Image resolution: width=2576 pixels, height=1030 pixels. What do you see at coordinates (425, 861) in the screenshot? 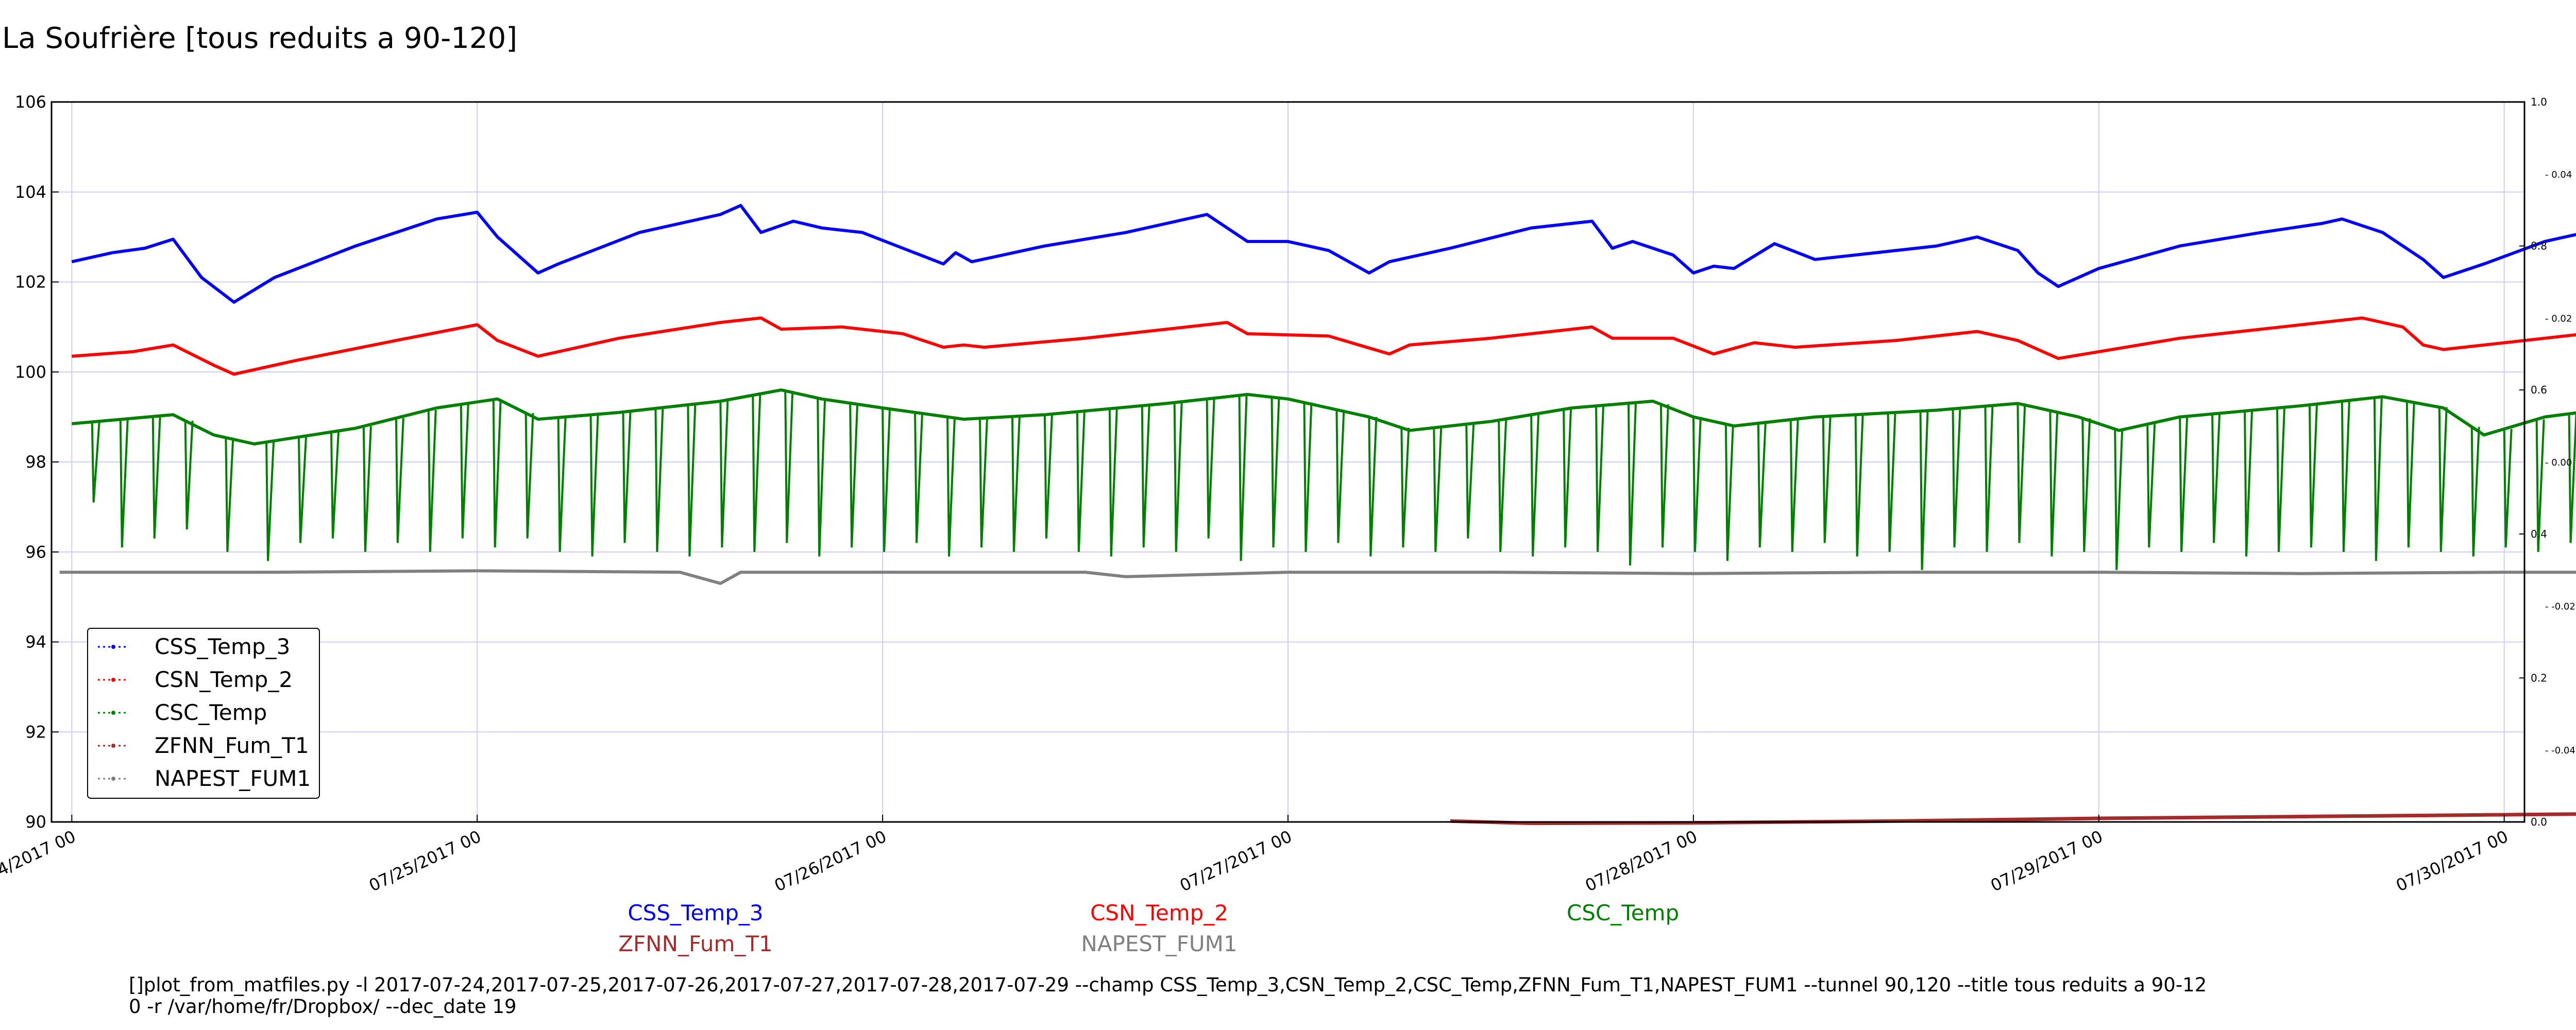
I see `x-tick-label: 07/25/2017 00` at bounding box center [425, 861].